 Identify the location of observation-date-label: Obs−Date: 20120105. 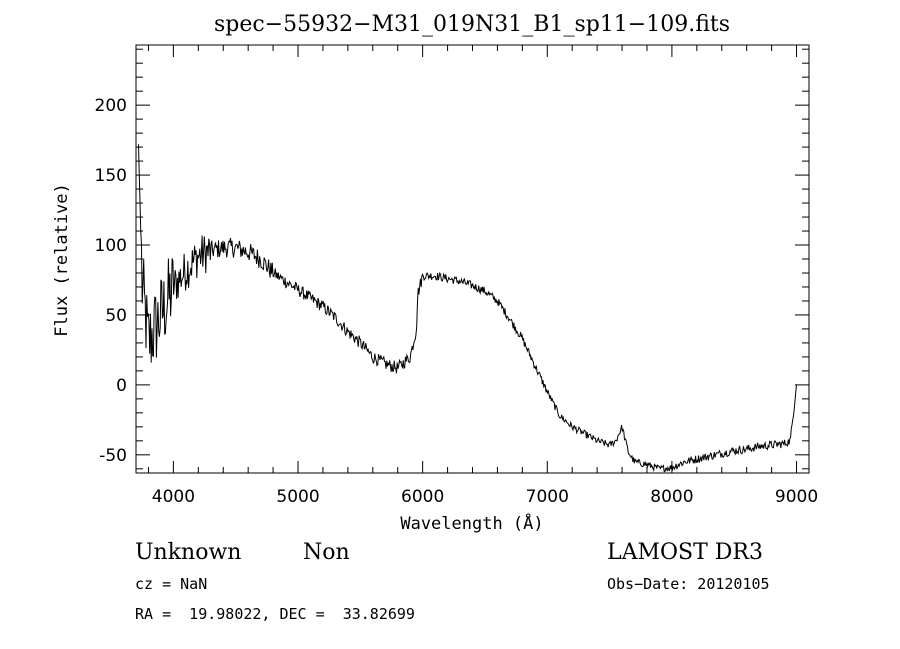
(688, 584).